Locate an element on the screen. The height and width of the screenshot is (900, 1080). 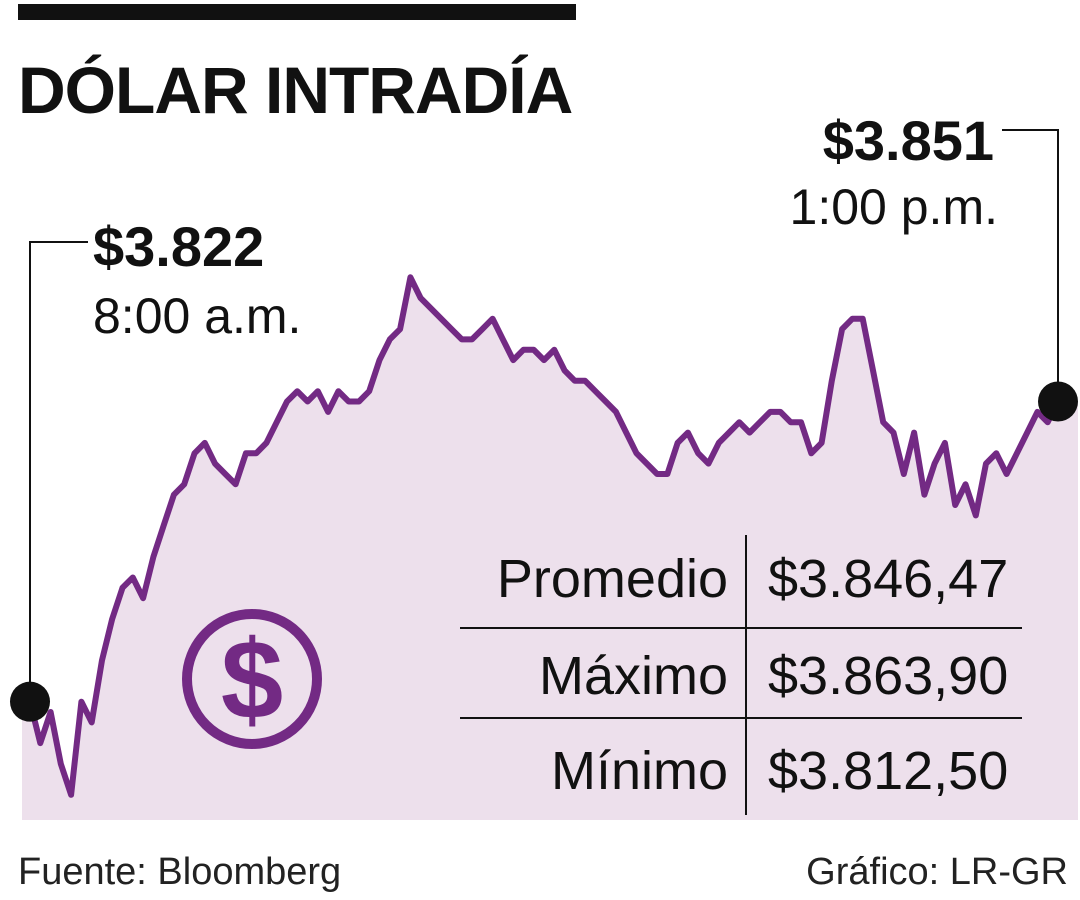
dollar-coin-icon: $ is located at coordinates (252, 679).